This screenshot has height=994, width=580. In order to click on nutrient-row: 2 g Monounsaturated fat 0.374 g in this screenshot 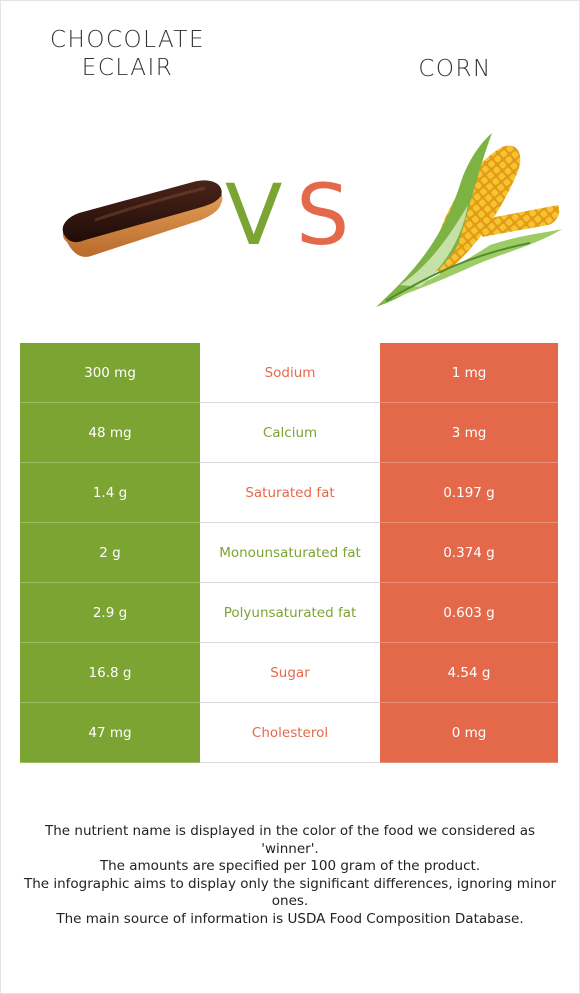, I will do `click(289, 552)`.